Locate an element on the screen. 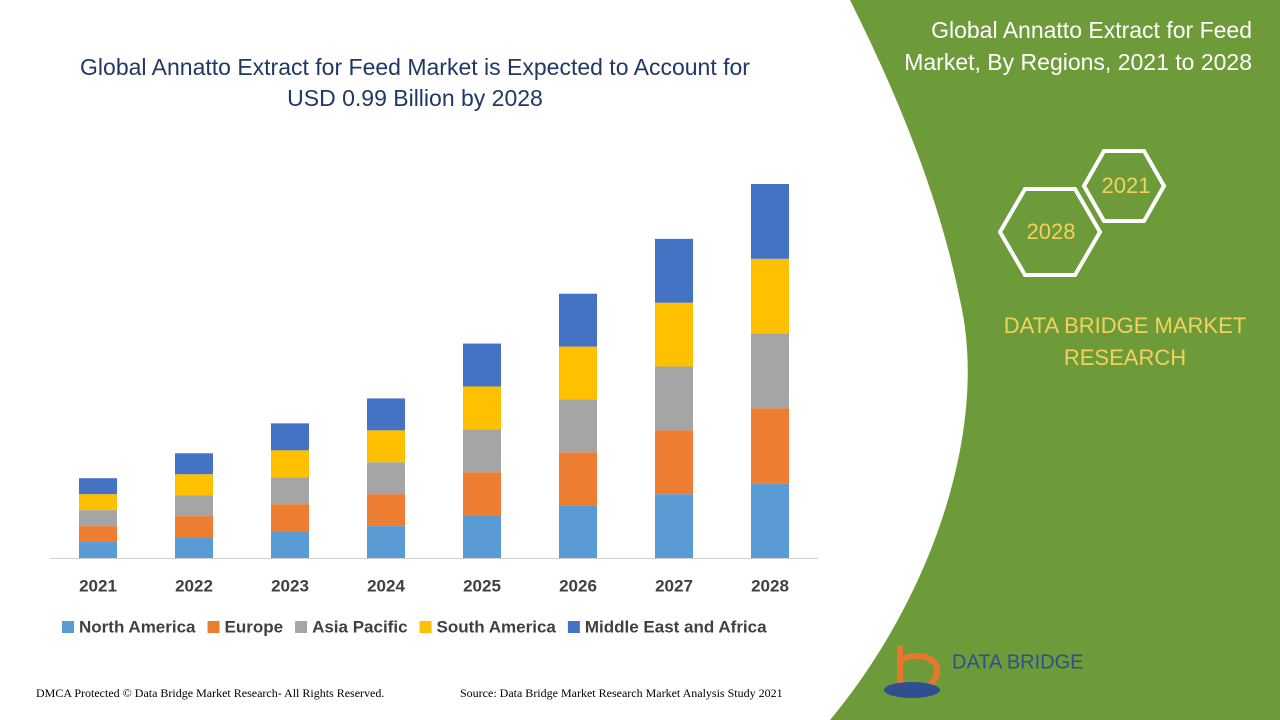 The height and width of the screenshot is (720, 1280). hex-label: 2028 is located at coordinates (1051, 231).